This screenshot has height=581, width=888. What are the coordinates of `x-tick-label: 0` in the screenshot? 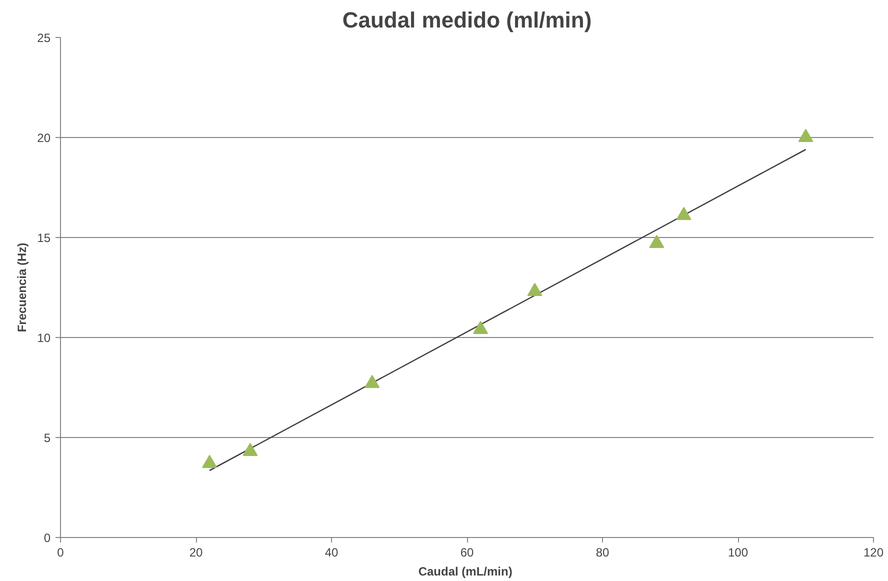 It's located at (60, 553).